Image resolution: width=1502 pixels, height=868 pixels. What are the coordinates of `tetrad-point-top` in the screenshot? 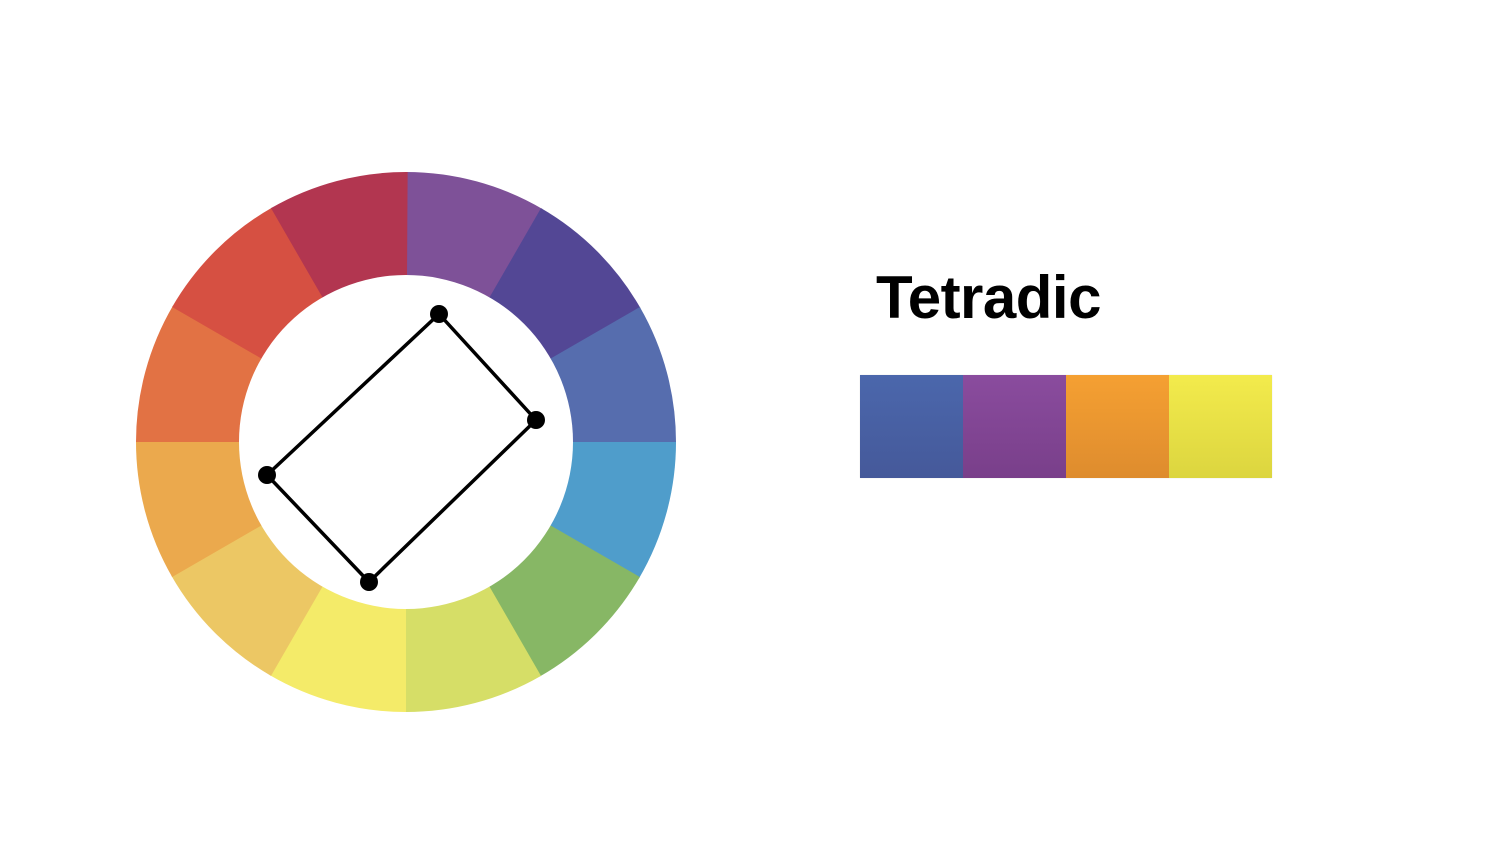 It's located at (439, 314).